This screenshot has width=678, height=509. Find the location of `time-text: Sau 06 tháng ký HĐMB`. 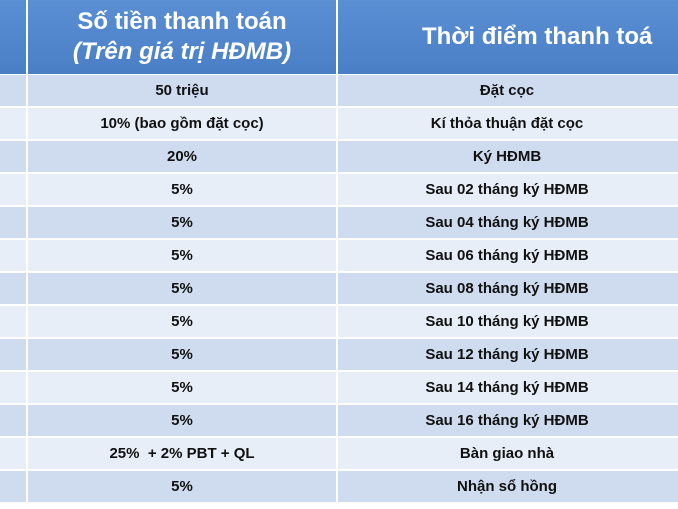

time-text: Sau 06 tháng ký HĐMB is located at coordinates (507, 255).